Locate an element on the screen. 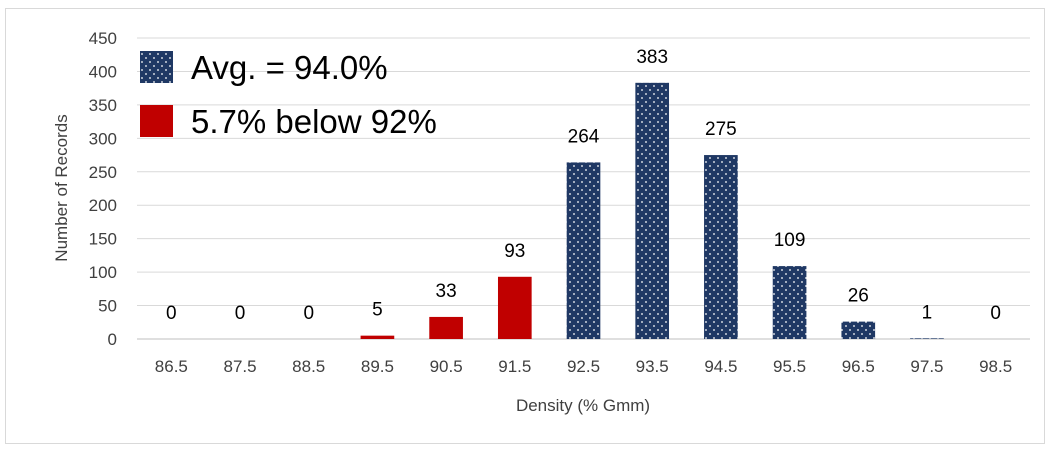 The height and width of the screenshot is (449, 1051). legend-swatch-avg is located at coordinates (156, 67).